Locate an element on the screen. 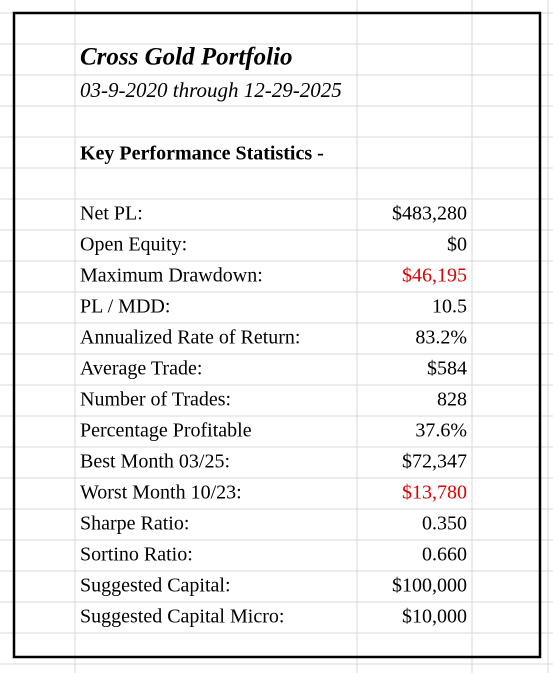  row-label: Number of Trades: is located at coordinates (155, 400).